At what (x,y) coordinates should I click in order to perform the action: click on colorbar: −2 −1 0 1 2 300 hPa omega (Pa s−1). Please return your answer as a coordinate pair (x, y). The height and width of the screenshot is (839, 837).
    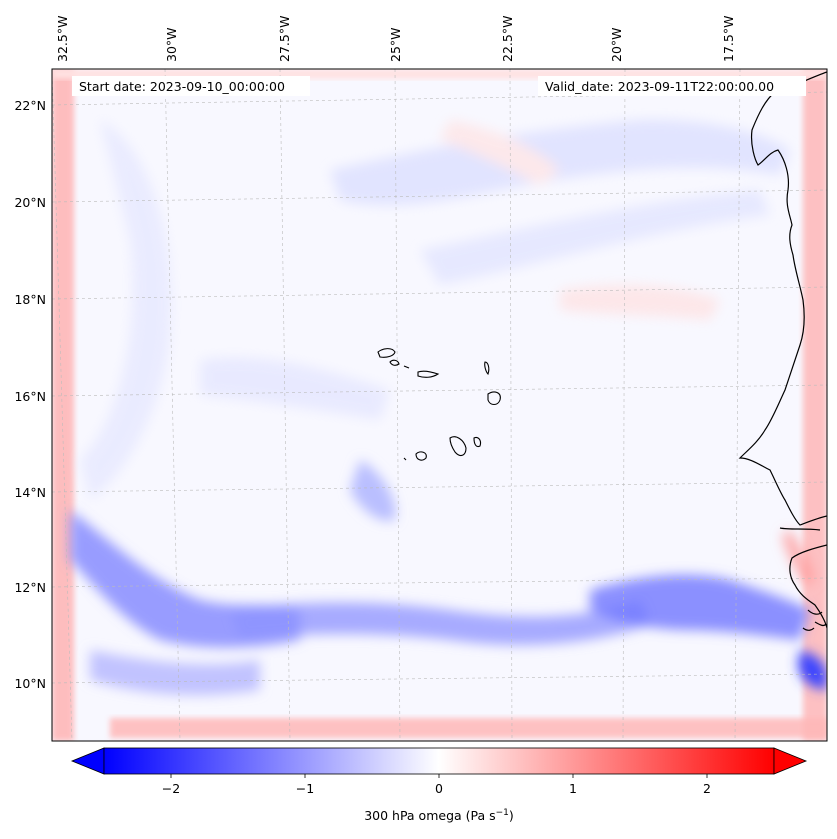
    Looking at the image, I should click on (439, 785).